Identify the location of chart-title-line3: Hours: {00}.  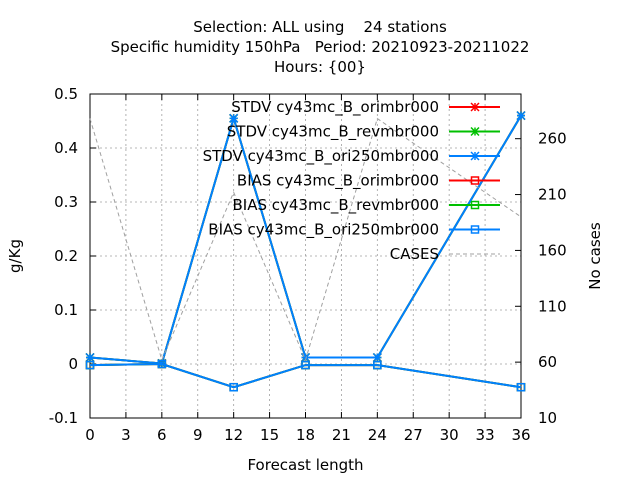
(320, 67).